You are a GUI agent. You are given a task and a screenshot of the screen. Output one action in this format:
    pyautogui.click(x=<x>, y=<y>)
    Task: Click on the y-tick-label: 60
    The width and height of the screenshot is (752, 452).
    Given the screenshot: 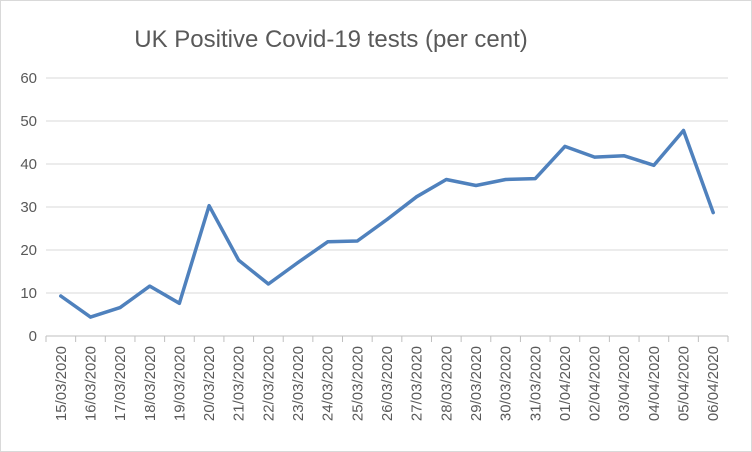 What is the action you would take?
    pyautogui.click(x=28, y=78)
    